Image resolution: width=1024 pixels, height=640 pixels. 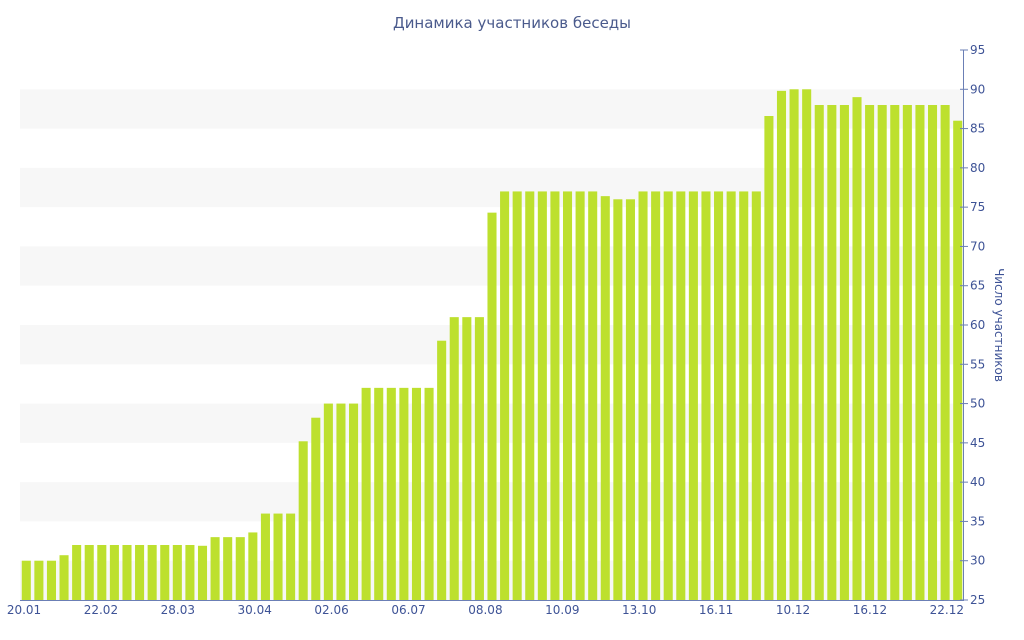 What do you see at coordinates (977, 246) in the screenshot?
I see `y-tick-label: 70` at bounding box center [977, 246].